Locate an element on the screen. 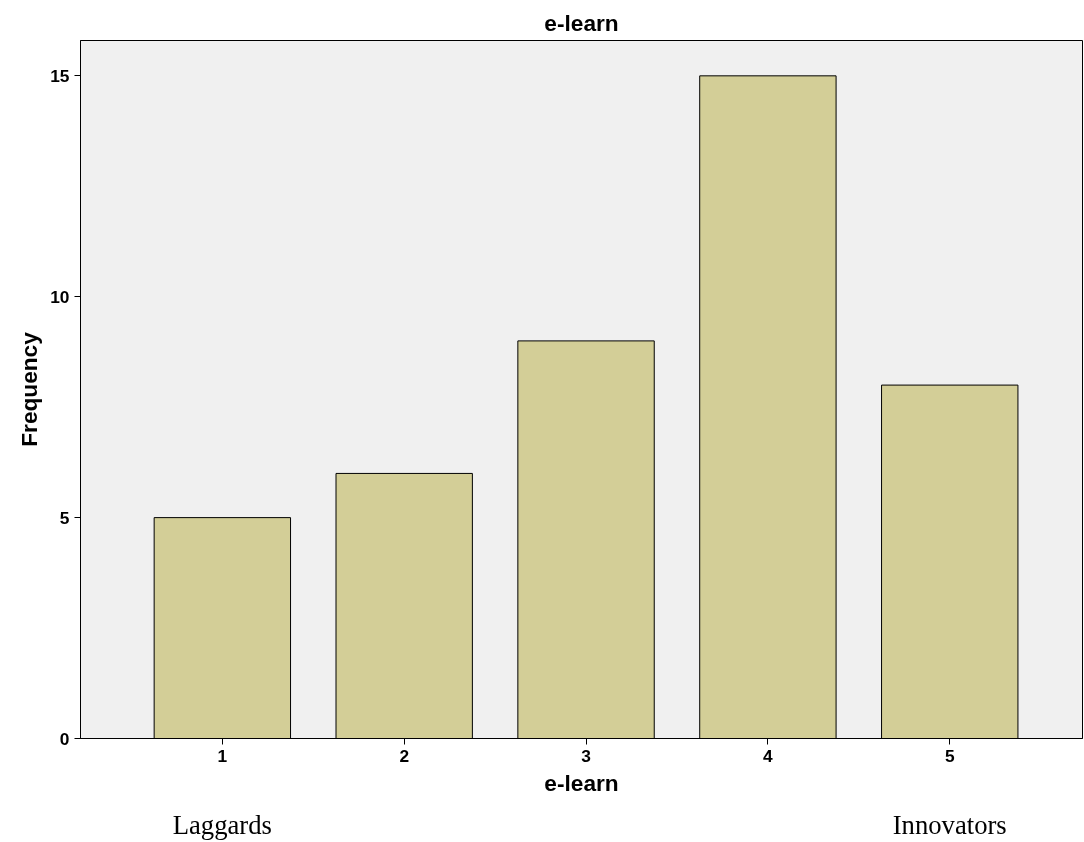 This screenshot has width=1084, height=842. text: Laggards is located at coordinates (222, 824).